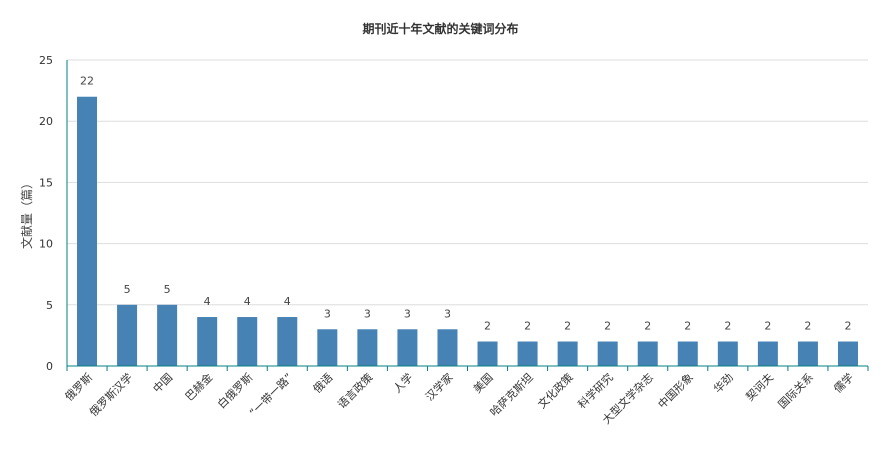  Describe the element at coordinates (323, 383) in the screenshot. I see `x-tick-label: 俄语` at that location.